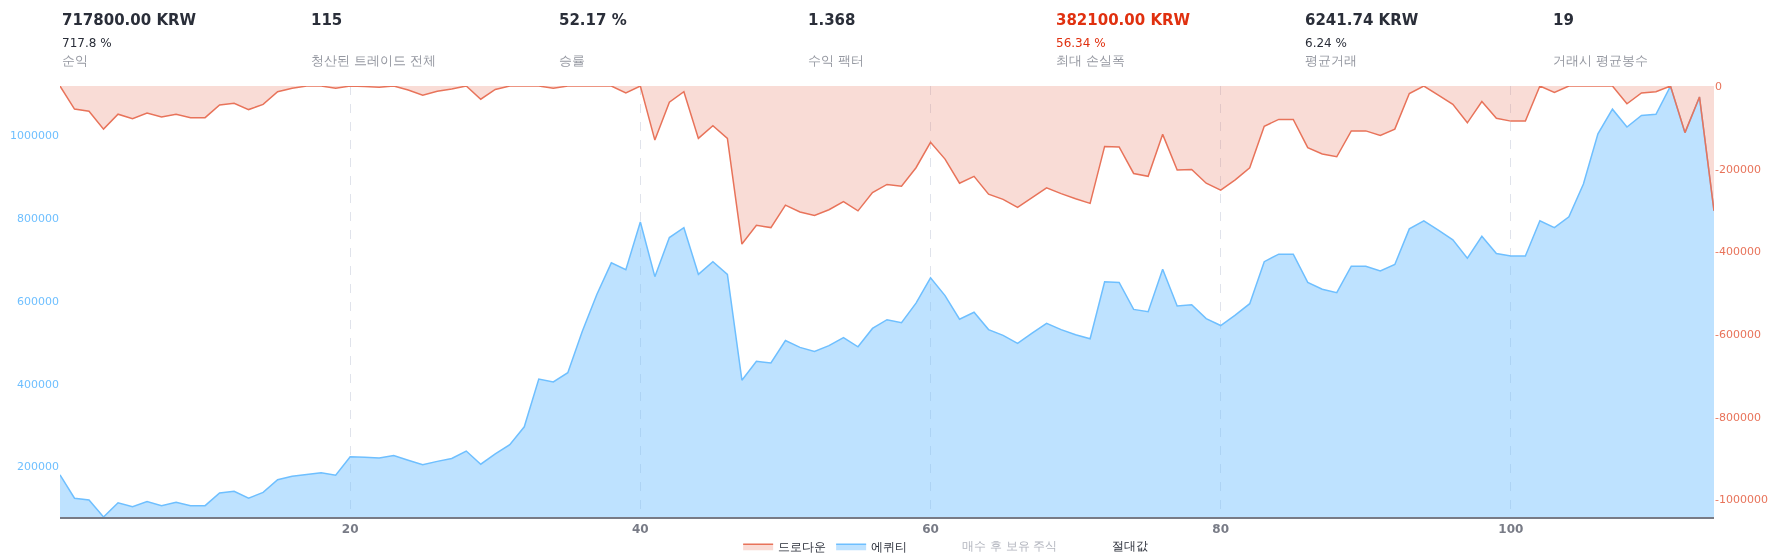 Image resolution: width=1781 pixels, height=555 pixels. I want to click on text: 382100.00 KRW 56.34 % 최대 손실폭, so click(1123, 39).